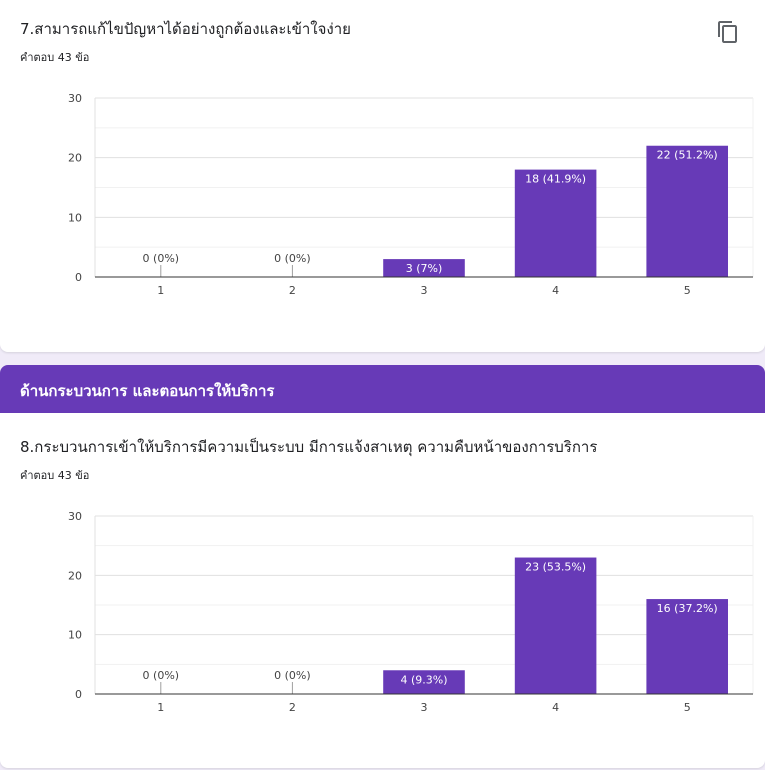 The image size is (765, 770). What do you see at coordinates (555, 179) in the screenshot?
I see `data-label: 18 (41.9%)` at bounding box center [555, 179].